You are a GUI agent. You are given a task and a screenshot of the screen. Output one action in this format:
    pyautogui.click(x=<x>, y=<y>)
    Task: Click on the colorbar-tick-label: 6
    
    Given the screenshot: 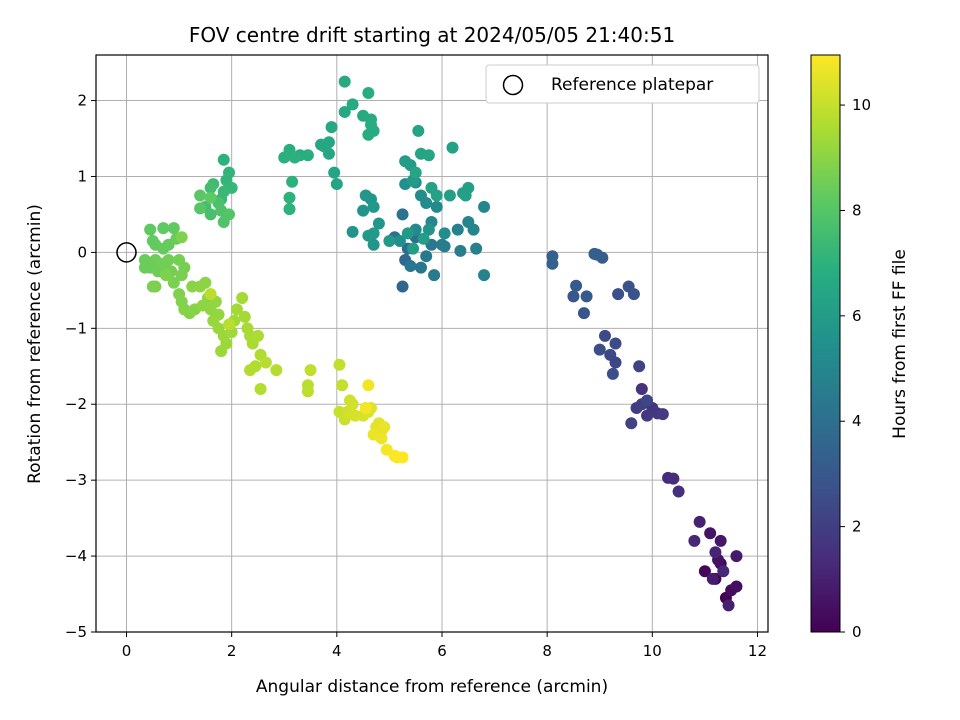 What is the action you would take?
    pyautogui.click(x=857, y=316)
    